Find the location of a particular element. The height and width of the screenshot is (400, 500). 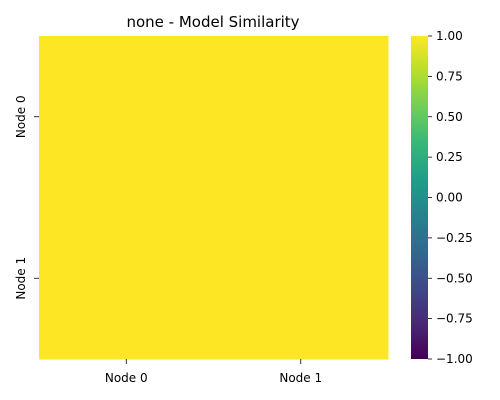

y-axis: Node 0 Node 1 is located at coordinates (26, 197).